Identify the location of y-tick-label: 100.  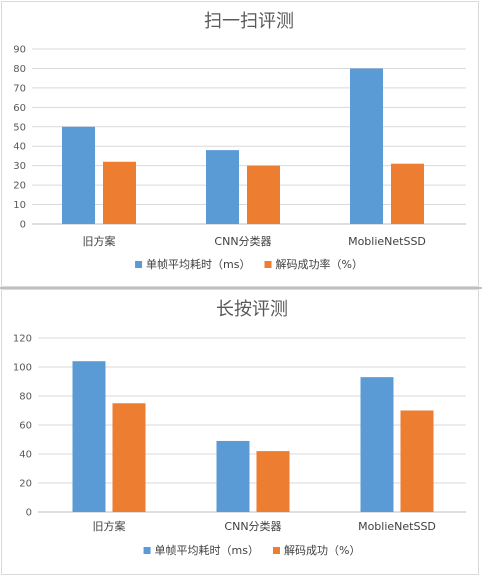
(22, 368).